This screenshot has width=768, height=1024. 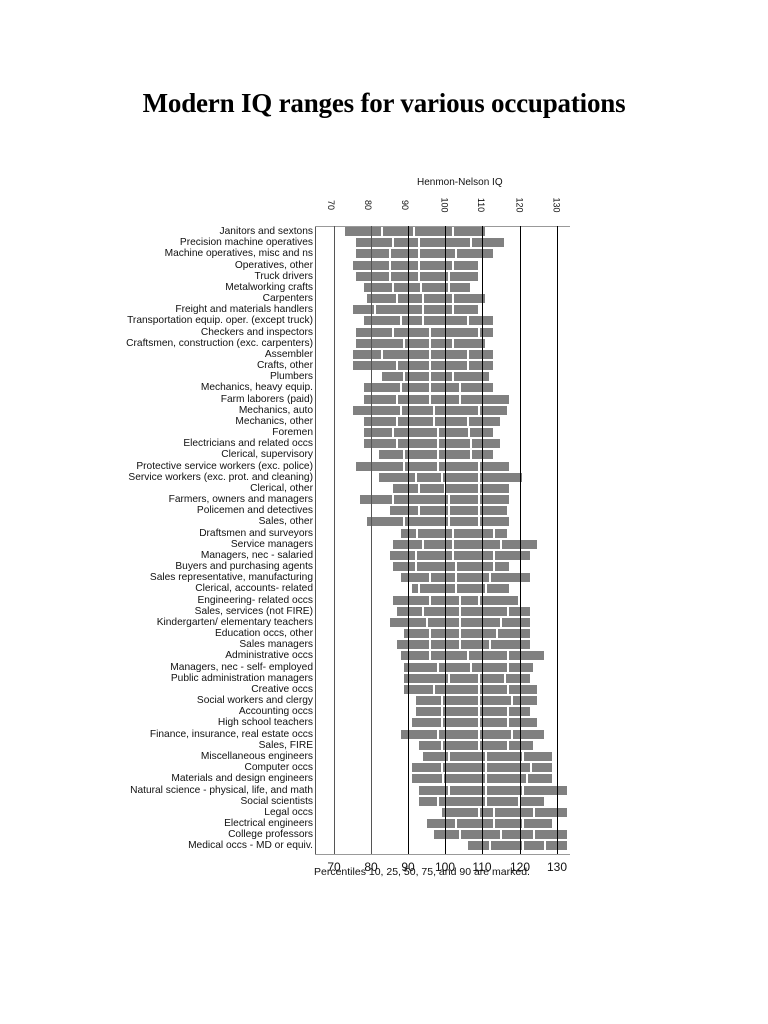 I want to click on top-tick-label: 70, so click(x=331, y=205).